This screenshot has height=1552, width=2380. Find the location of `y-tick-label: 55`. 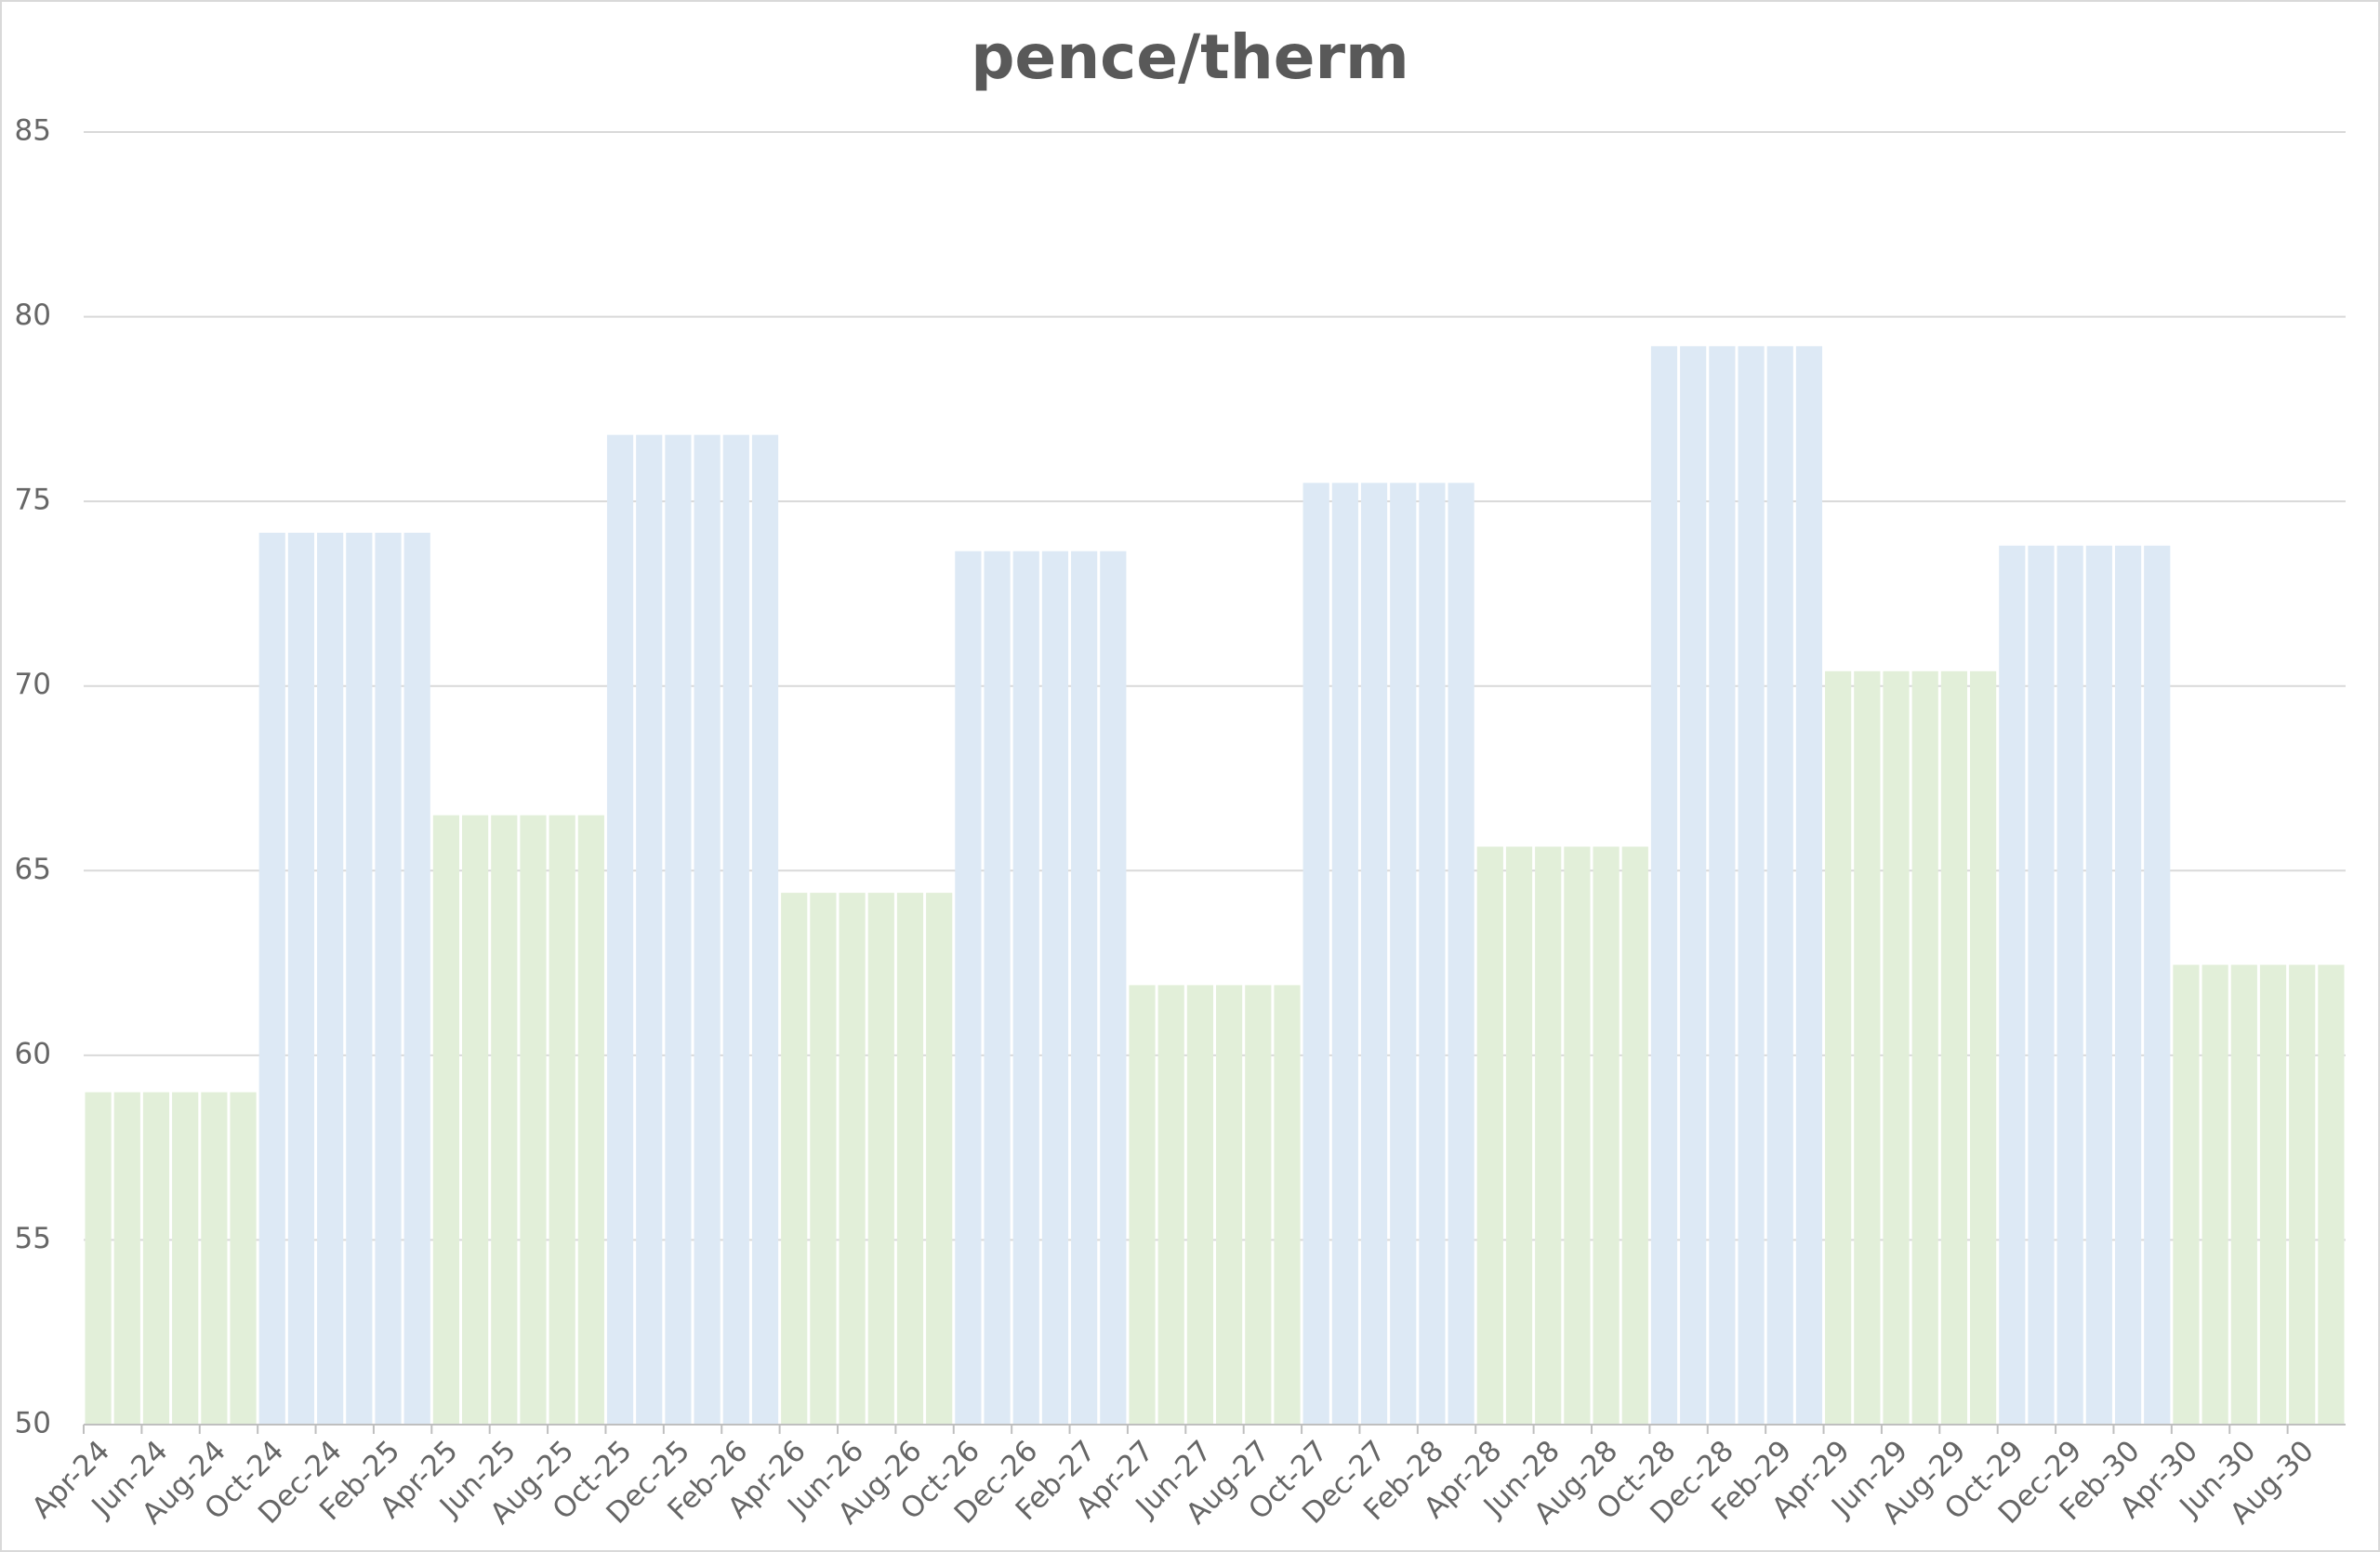

y-tick-label: 55 is located at coordinates (33, 1238).